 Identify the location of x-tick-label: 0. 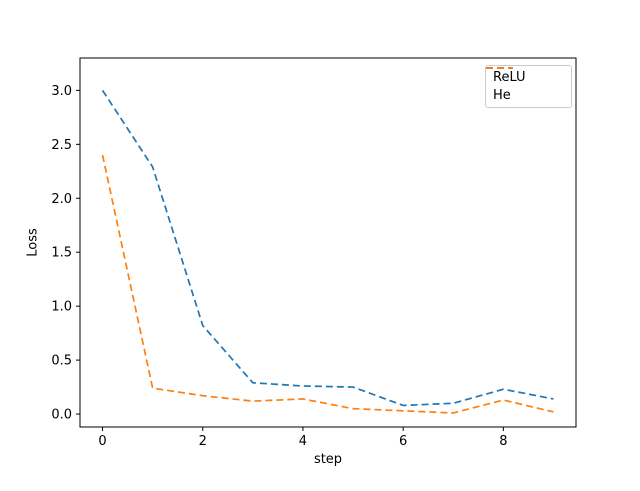
(102, 441).